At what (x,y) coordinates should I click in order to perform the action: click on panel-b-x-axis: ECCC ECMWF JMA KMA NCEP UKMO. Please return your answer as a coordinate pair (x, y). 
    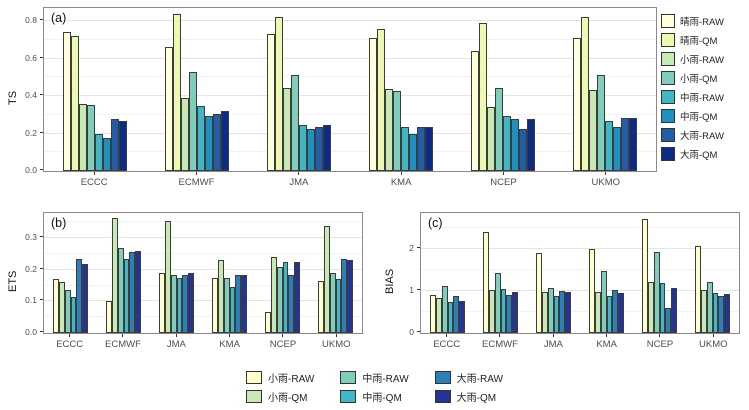
    Looking at the image, I should click on (203, 342).